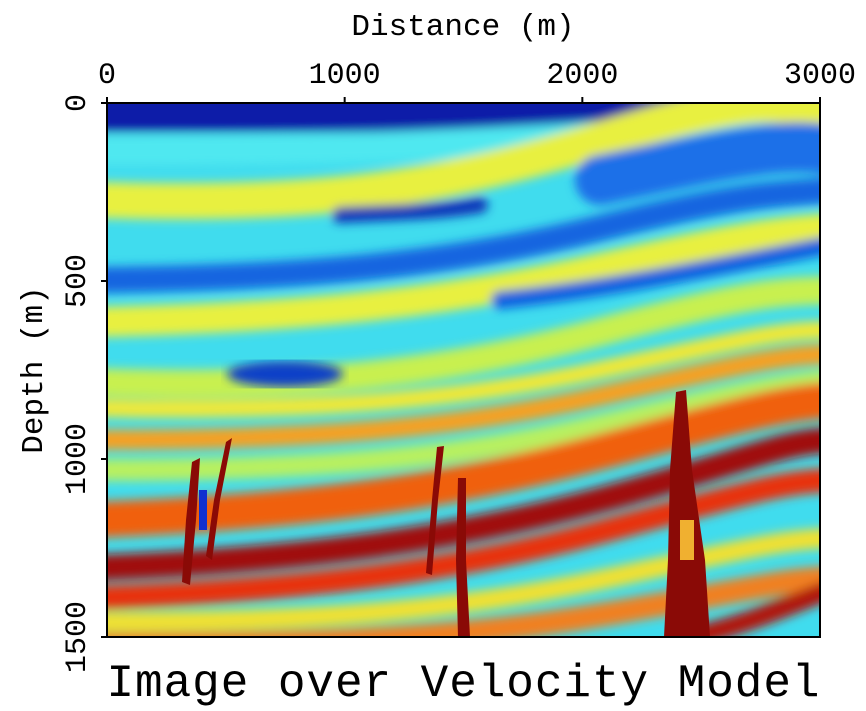 This screenshot has width=866, height=711. What do you see at coordinates (345, 76) in the screenshot?
I see `x-tick-label: 1000` at bounding box center [345, 76].